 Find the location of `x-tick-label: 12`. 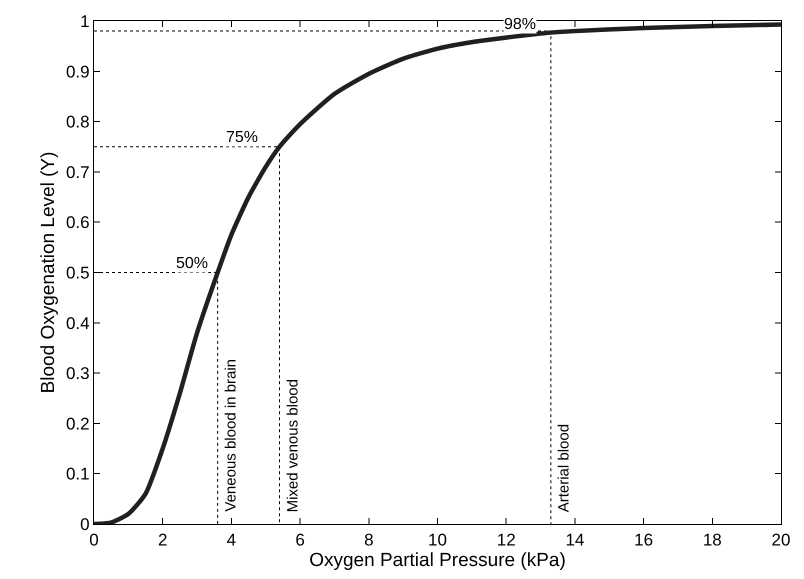

x-tick-label: 12 is located at coordinates (506, 540).